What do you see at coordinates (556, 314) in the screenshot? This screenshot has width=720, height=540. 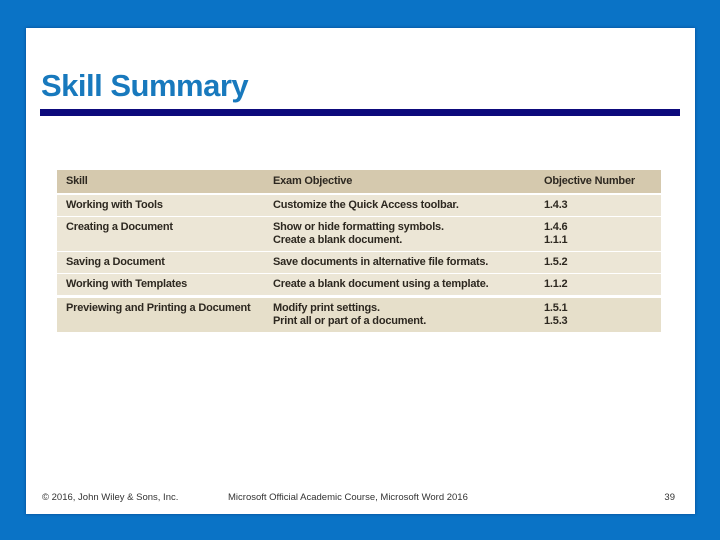 I see `cell-number: 1.5.1 1.5.3` at bounding box center [556, 314].